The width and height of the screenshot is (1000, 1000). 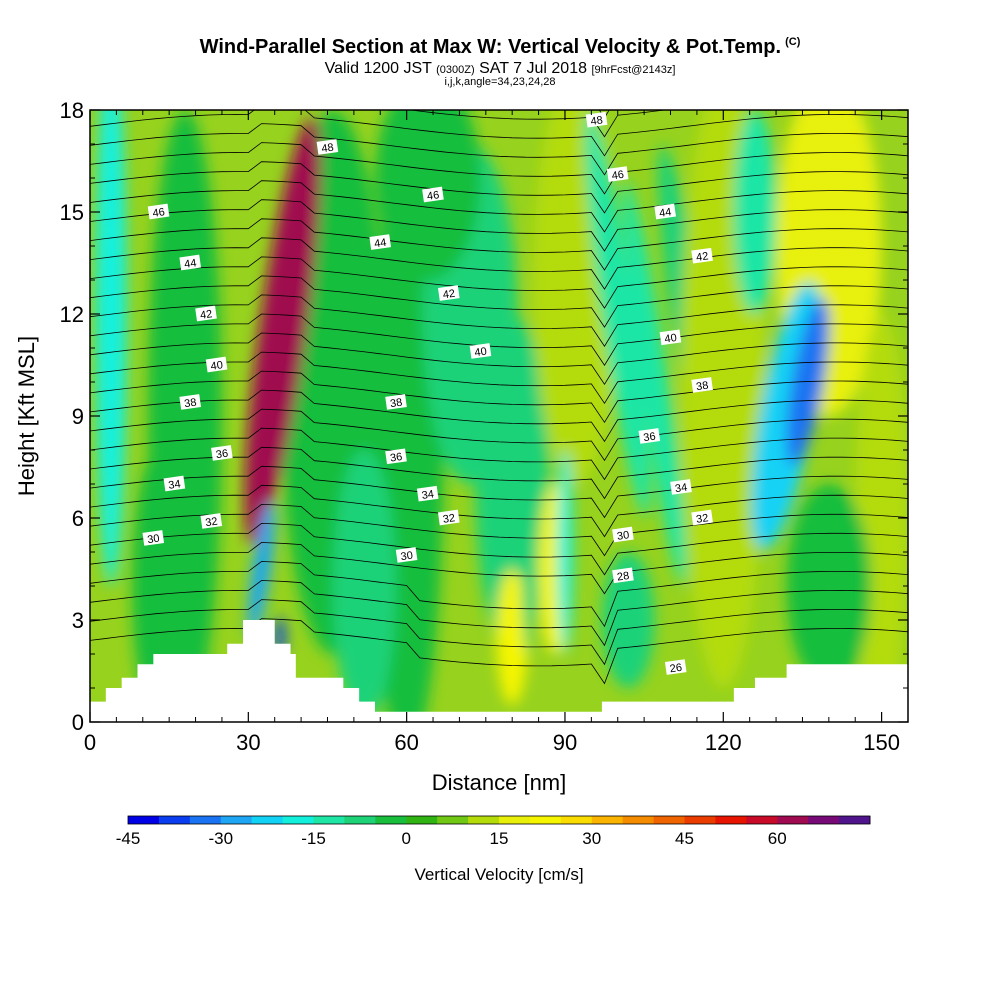 I want to click on x-tick-label: 120, so click(x=723, y=742).